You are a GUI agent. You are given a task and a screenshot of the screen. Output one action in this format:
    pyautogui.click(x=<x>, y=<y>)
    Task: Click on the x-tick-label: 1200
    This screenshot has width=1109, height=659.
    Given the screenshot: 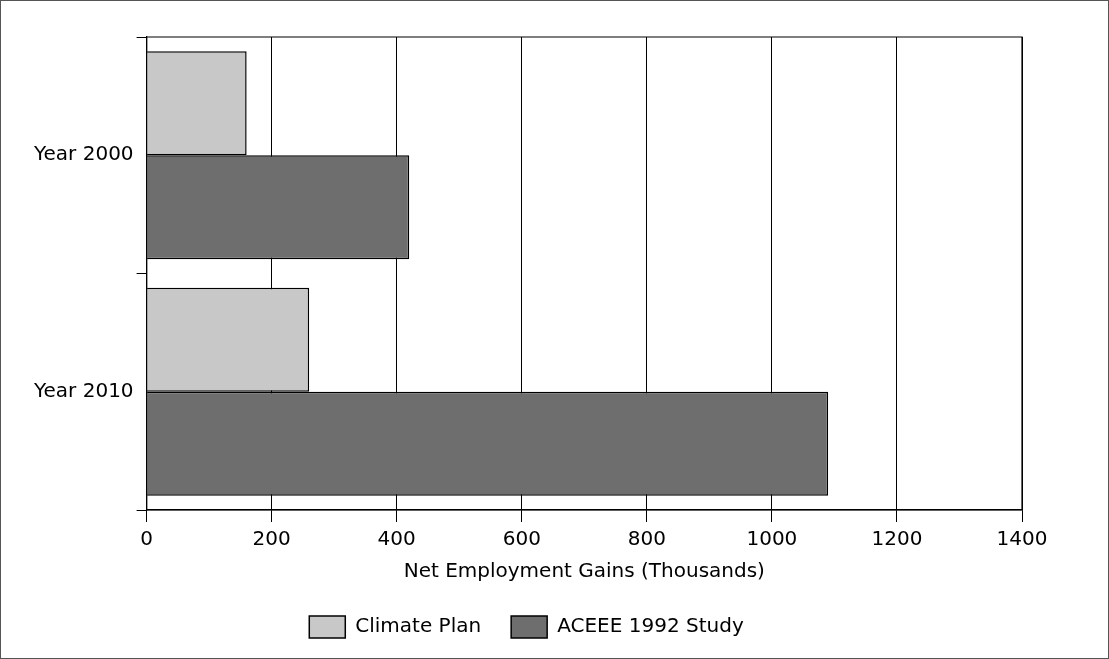 What is the action you would take?
    pyautogui.click(x=897, y=538)
    